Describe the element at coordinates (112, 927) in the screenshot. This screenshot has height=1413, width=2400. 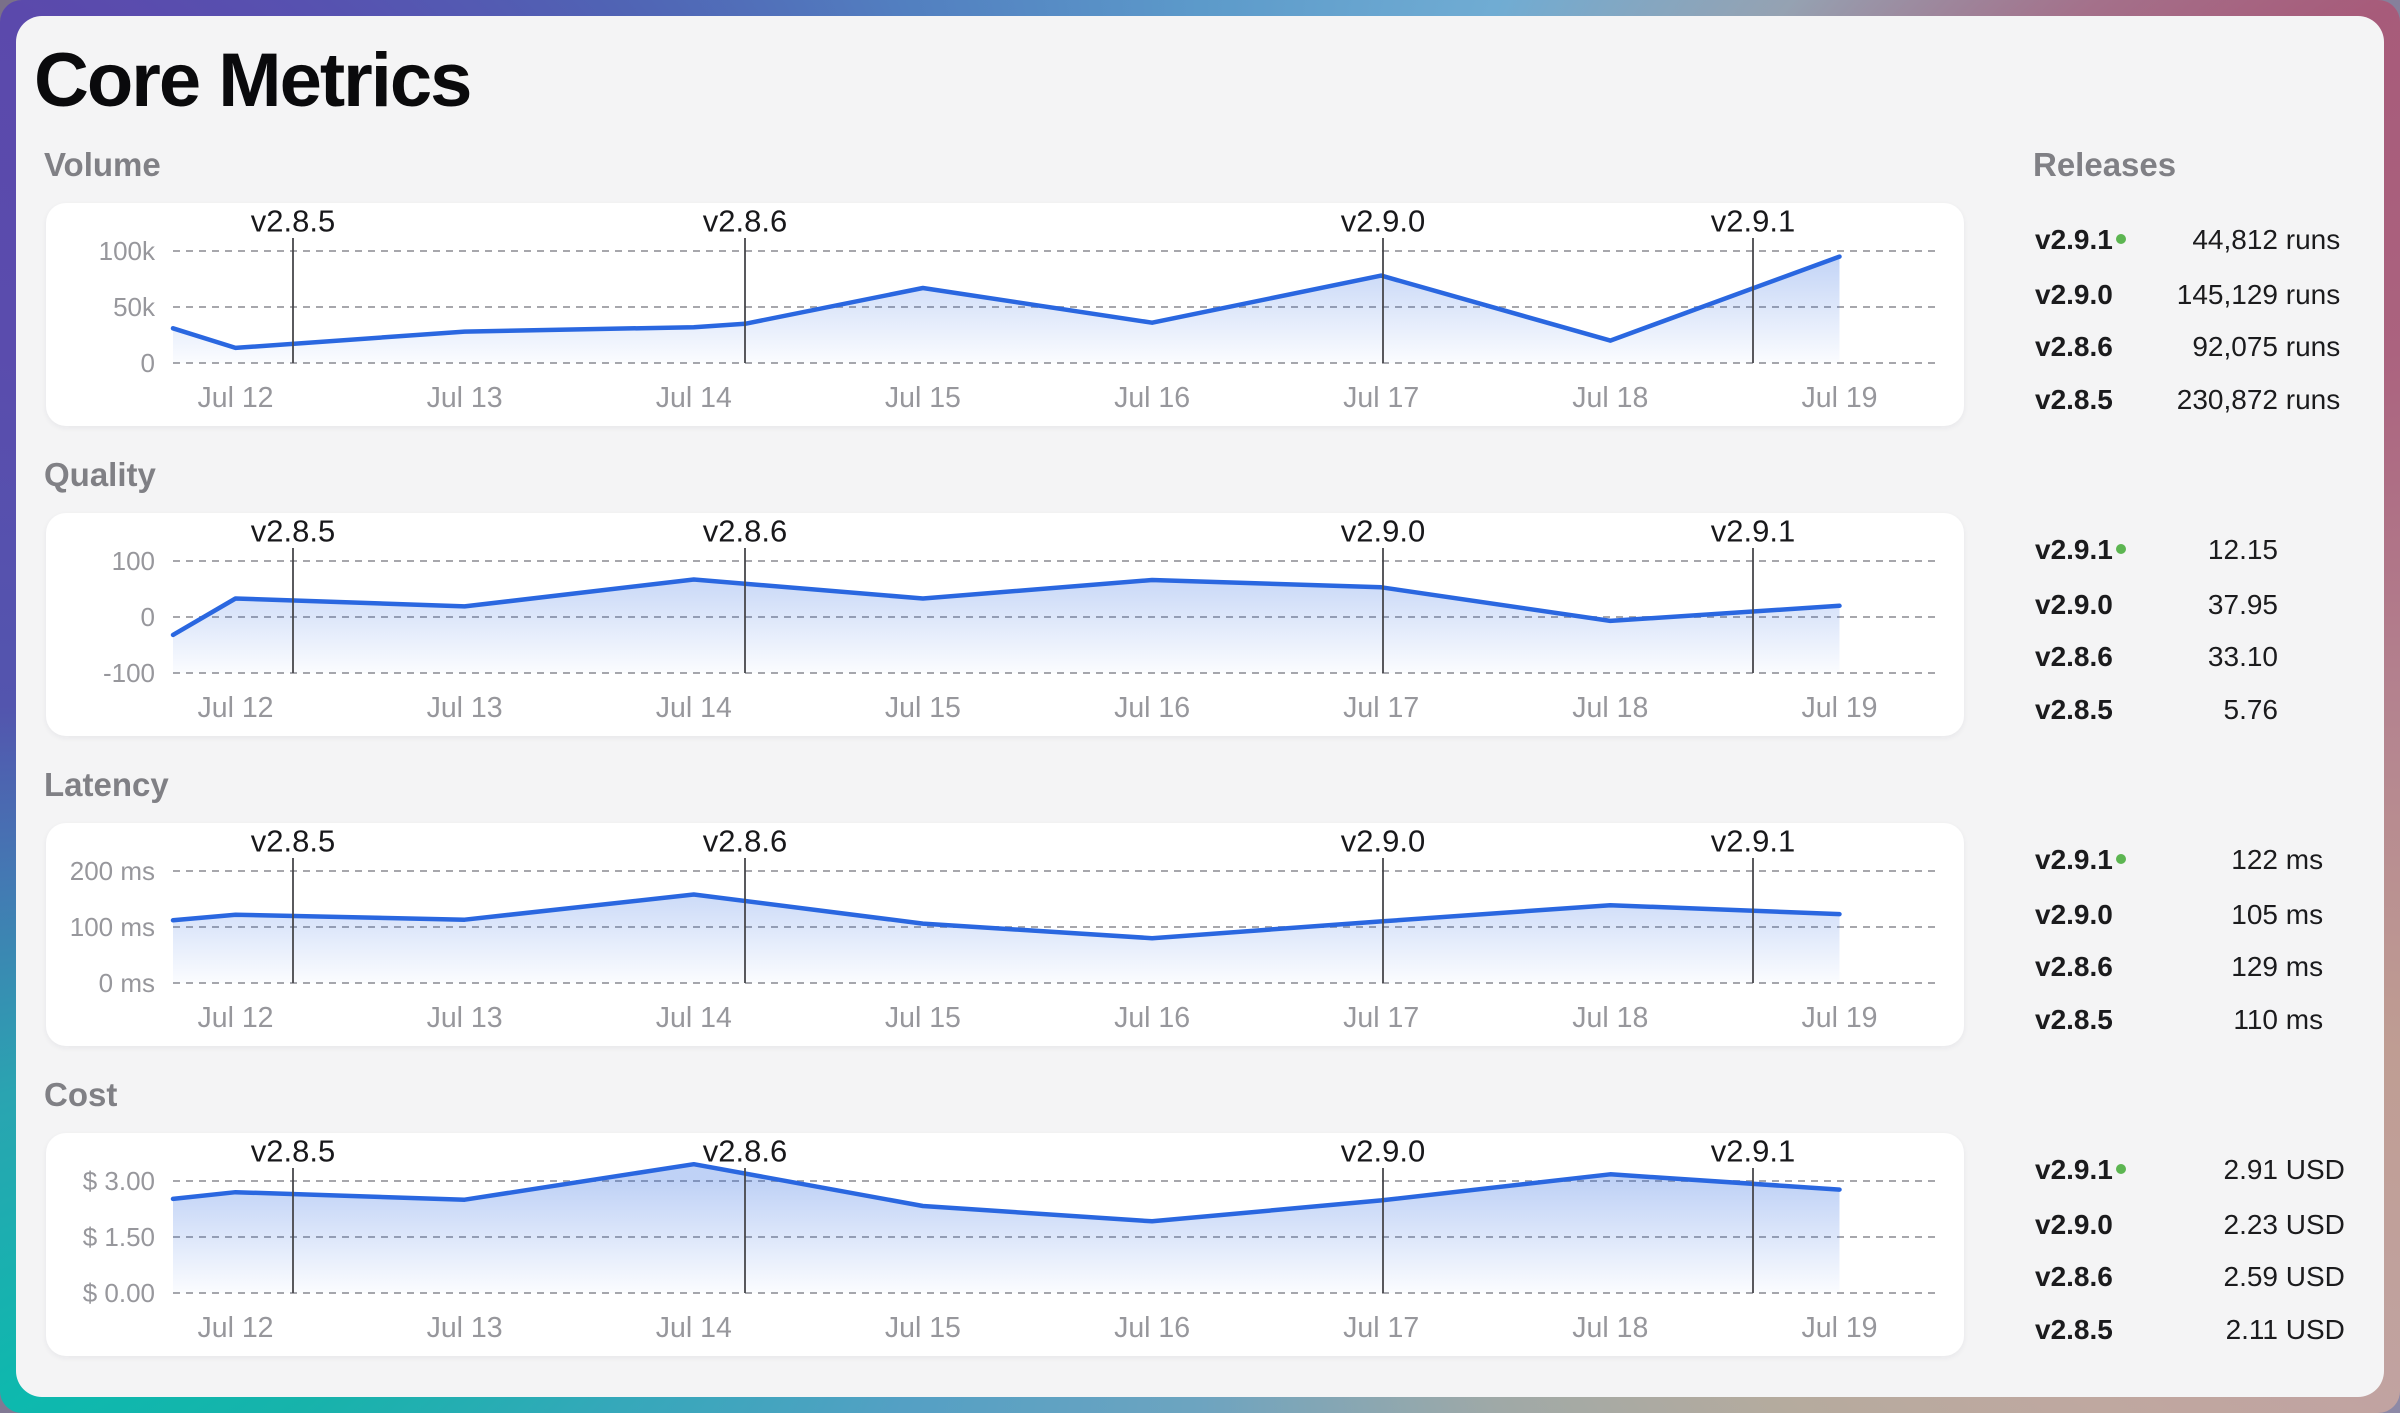
I see `svg-text: 100 ms` at that location.